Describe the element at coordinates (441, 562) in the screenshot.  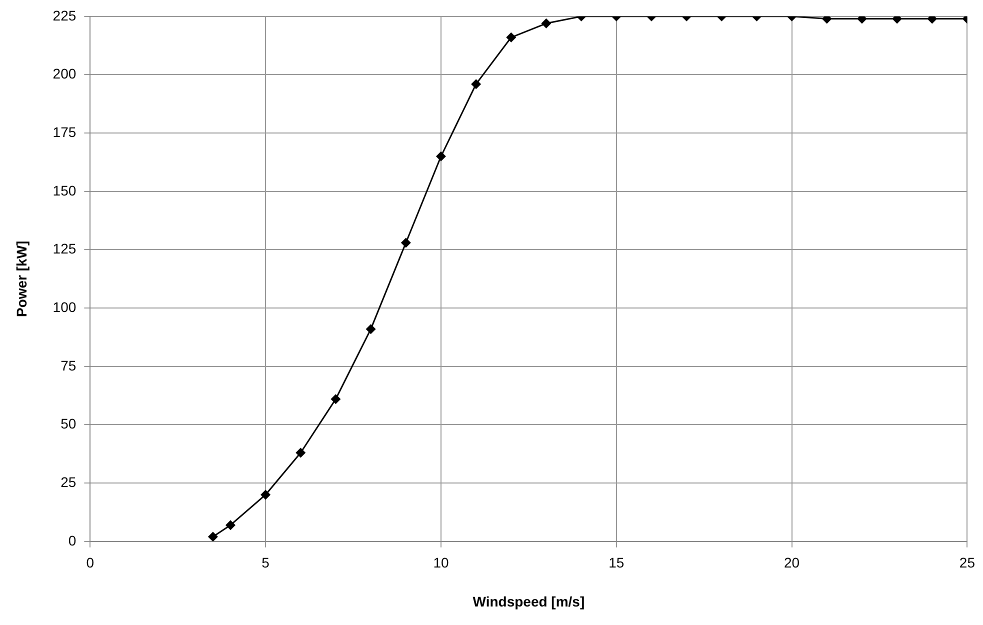
I see `x-tick-label: 10` at that location.